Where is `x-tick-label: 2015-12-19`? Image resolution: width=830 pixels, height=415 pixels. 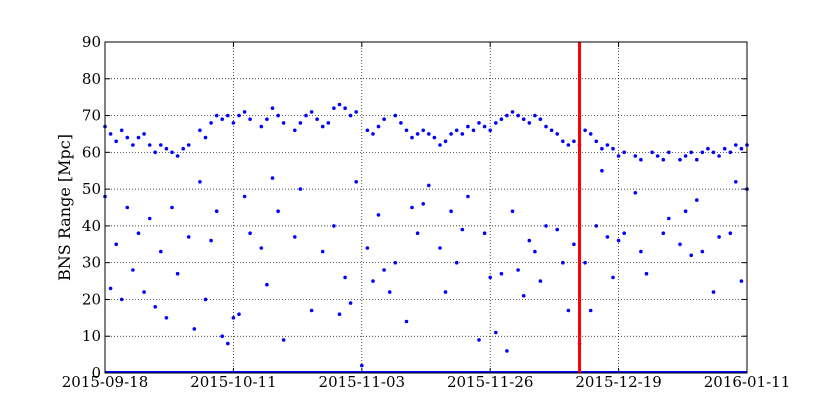 x-tick-label: 2015-12-19 is located at coordinates (618, 382).